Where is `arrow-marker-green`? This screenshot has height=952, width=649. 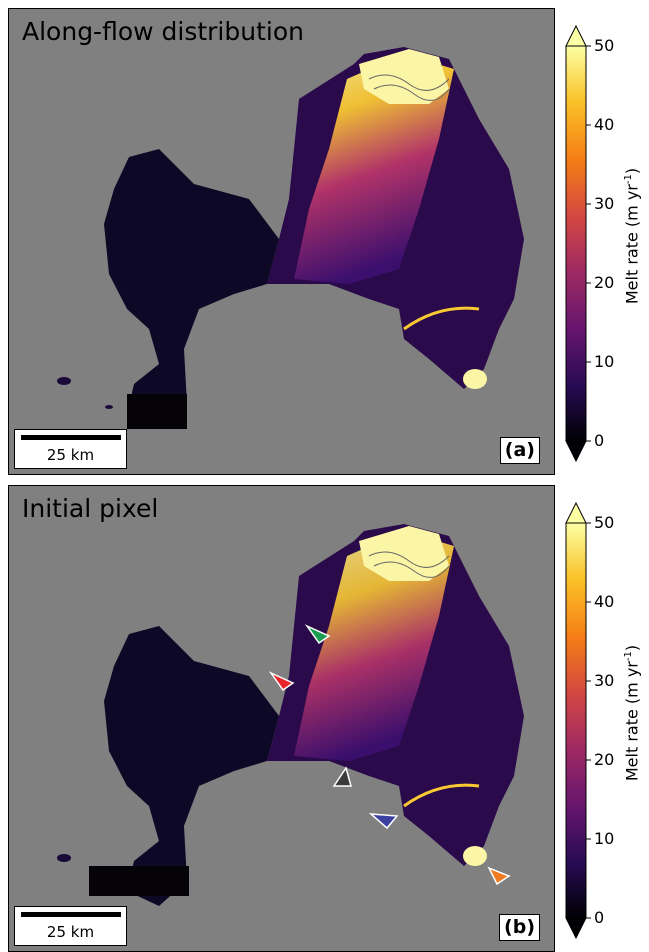 arrow-marker-green is located at coordinates (317, 634).